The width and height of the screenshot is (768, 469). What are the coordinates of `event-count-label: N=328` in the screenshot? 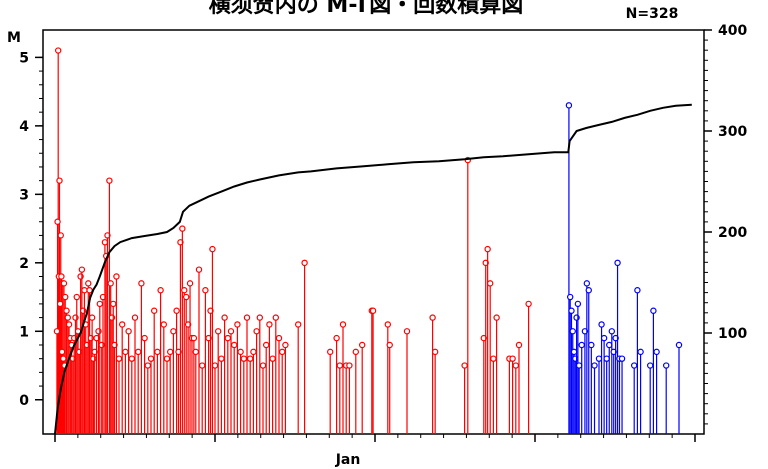 It's located at (652, 14).